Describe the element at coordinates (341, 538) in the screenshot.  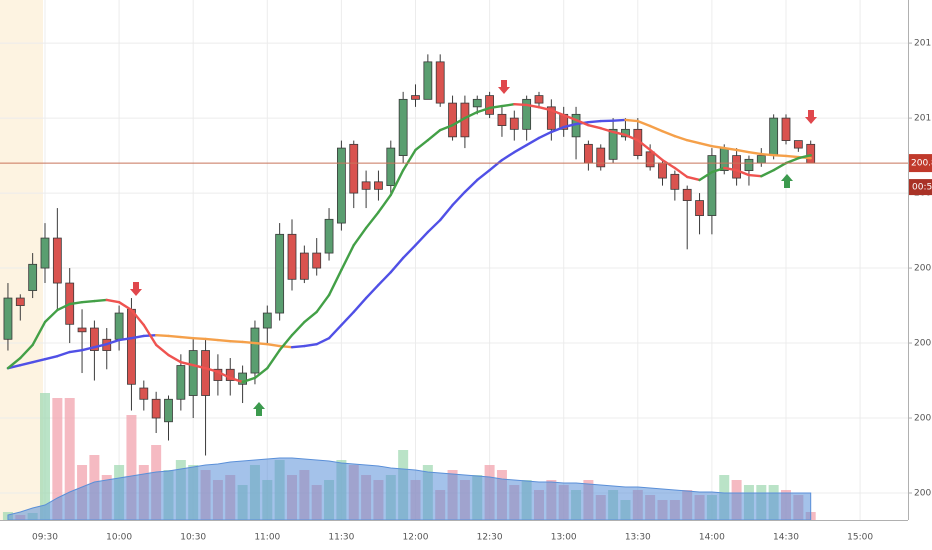
I see `x-tick-label: 11:30` at that location.